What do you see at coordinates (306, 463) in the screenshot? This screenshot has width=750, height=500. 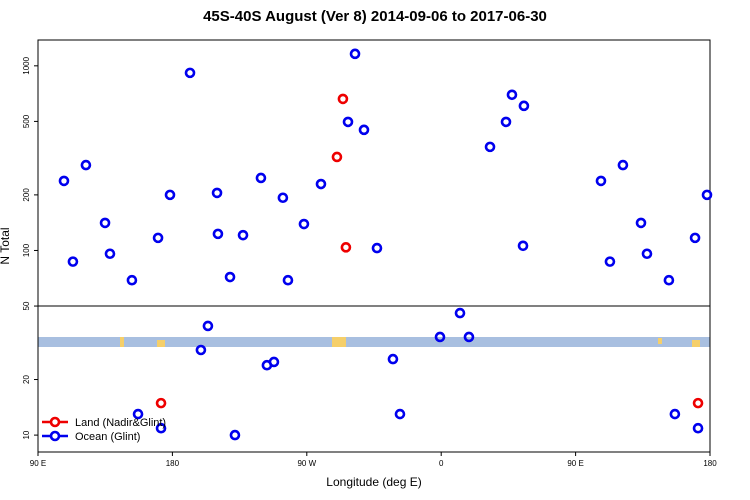 I see `x-tick-label: 90 W` at bounding box center [306, 463].